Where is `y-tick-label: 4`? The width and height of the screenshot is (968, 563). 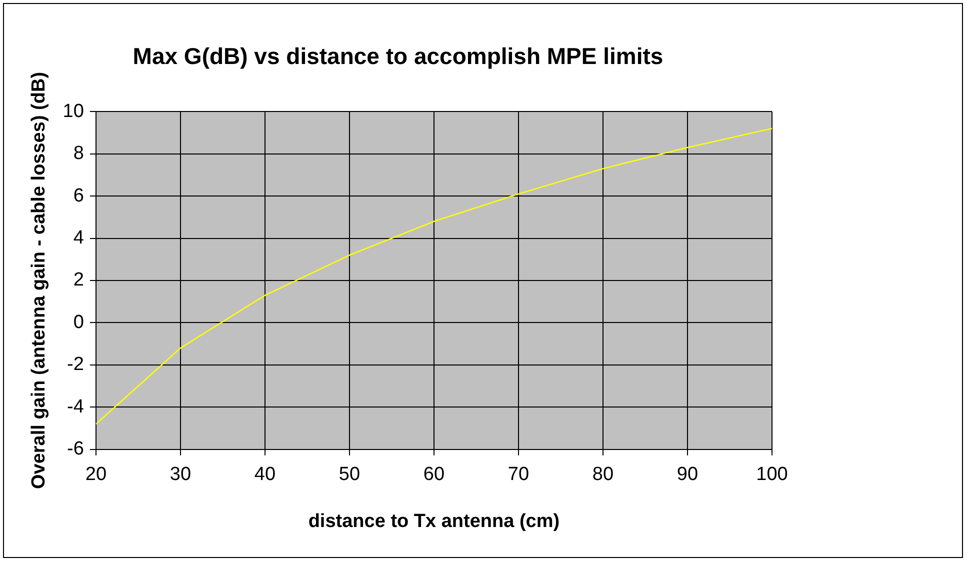 y-tick-label: 4 is located at coordinates (78, 238).